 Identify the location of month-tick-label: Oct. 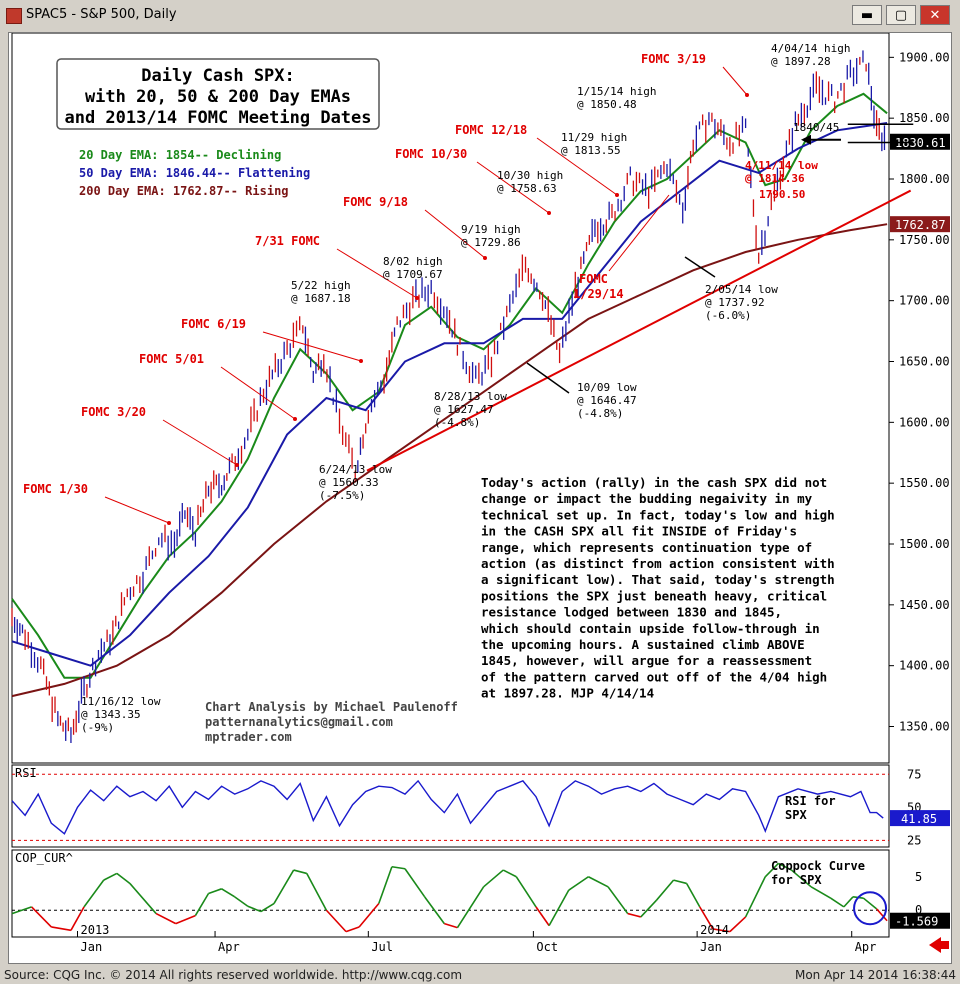
(547, 947).